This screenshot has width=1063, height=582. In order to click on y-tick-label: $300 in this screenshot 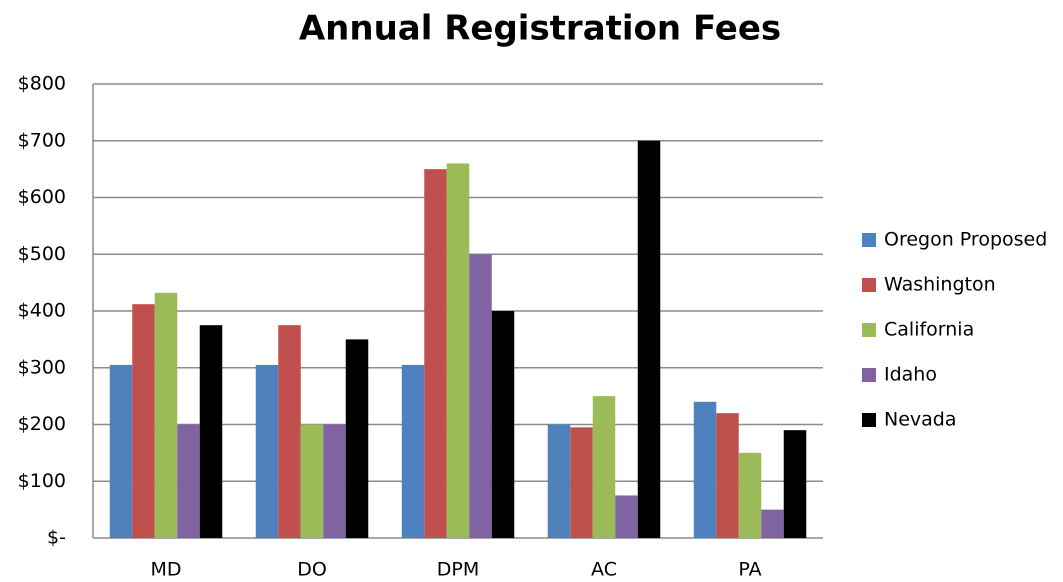, I will do `click(42, 367)`.